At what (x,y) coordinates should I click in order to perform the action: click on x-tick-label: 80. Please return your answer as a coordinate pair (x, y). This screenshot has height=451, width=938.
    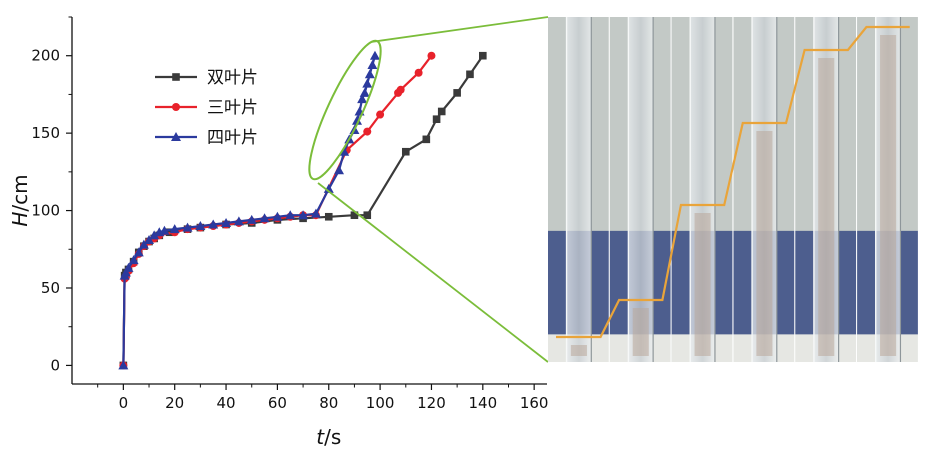
    Looking at the image, I should click on (328, 403).